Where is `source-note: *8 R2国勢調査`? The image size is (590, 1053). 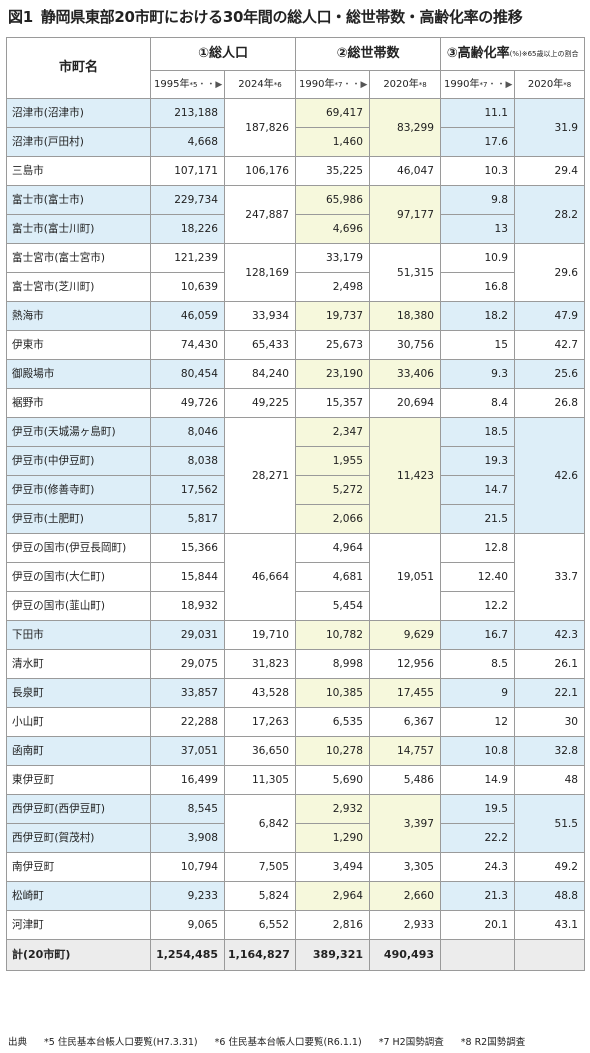
source-note: *8 R2国勢調査 is located at coordinates (493, 1042).